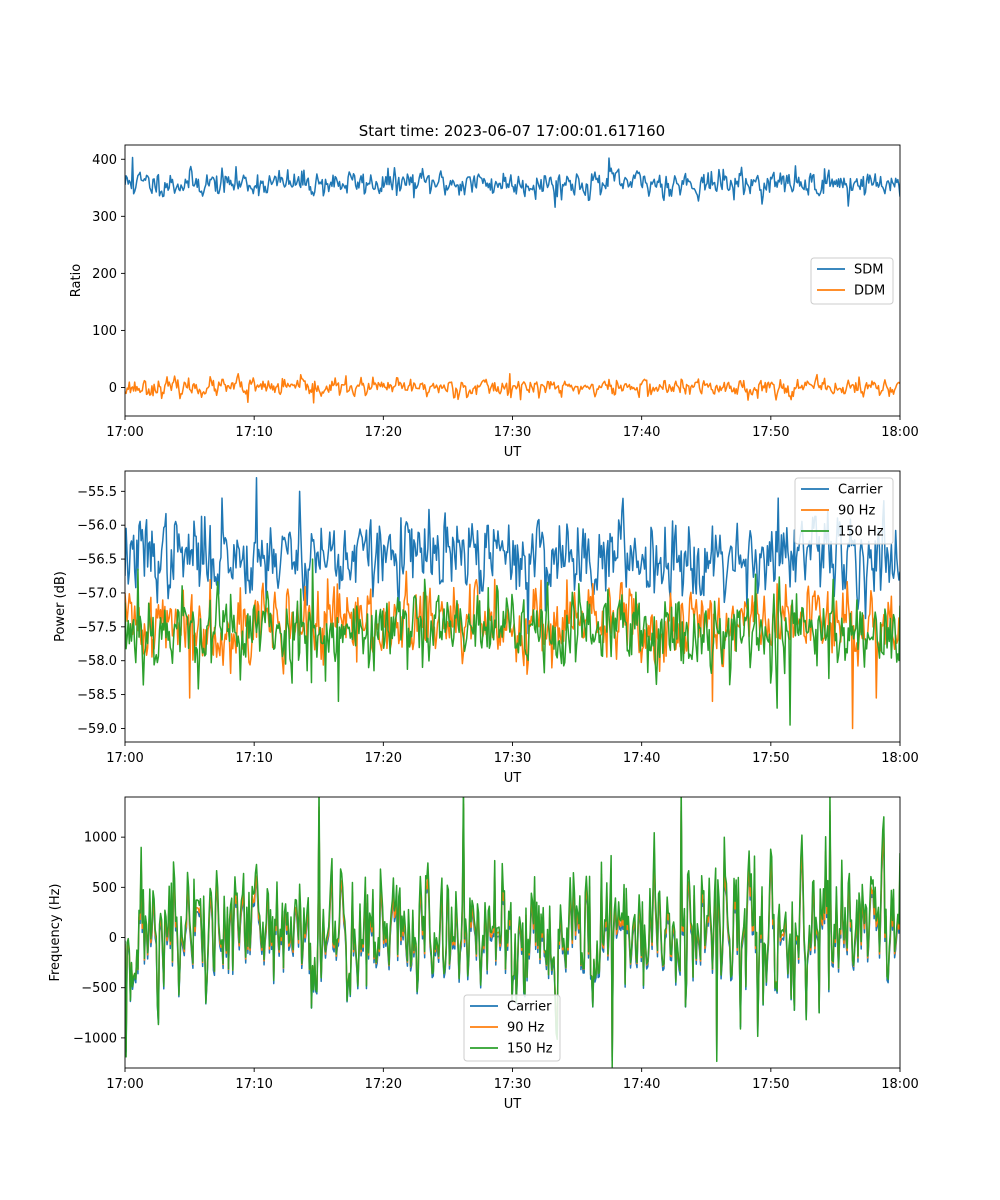  Describe the element at coordinates (97, 526) in the screenshot. I see `y-tick-label: −56.0` at that location.